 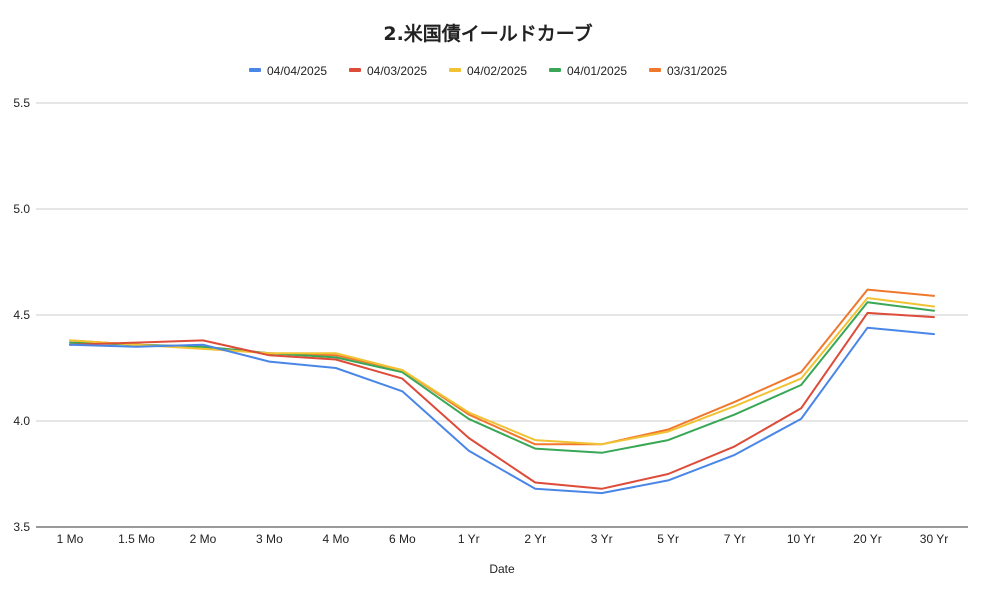 I want to click on y-tick-label: 5.0, so click(x=21, y=209).